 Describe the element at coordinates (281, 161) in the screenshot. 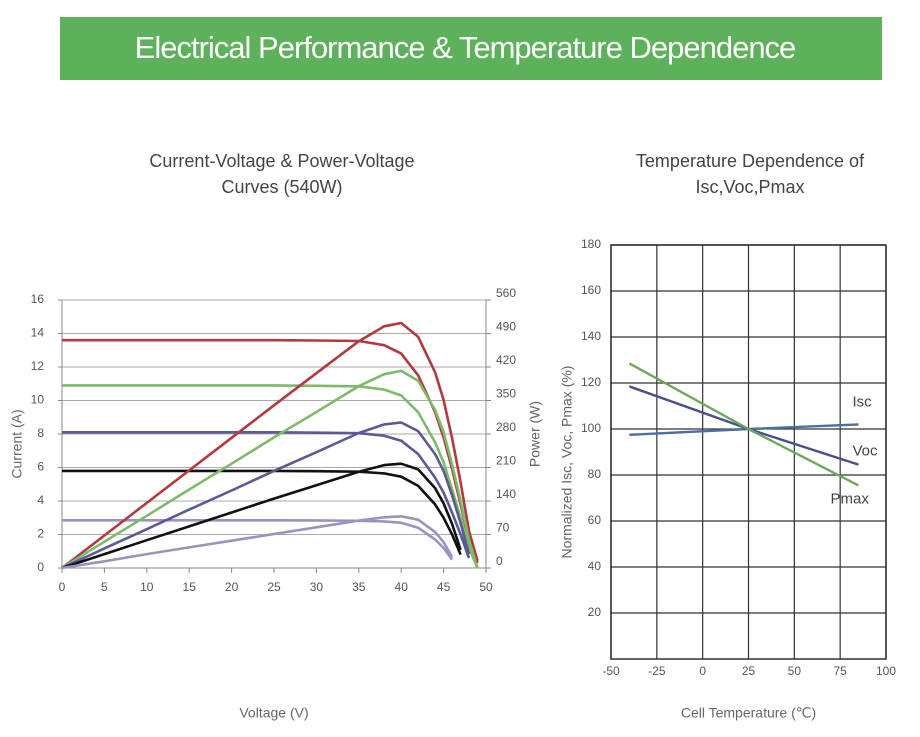

I see `chart-title: Current-Voltage & Power-Voltage` at that location.